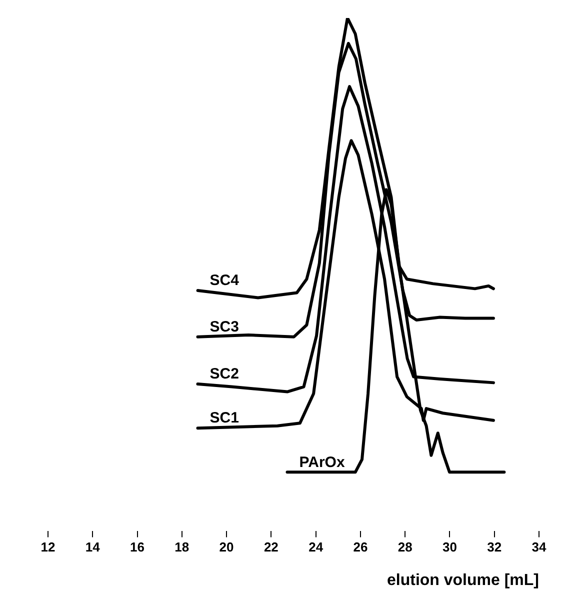  Describe the element at coordinates (137, 547) in the screenshot. I see `x-tick-label: 16` at that location.